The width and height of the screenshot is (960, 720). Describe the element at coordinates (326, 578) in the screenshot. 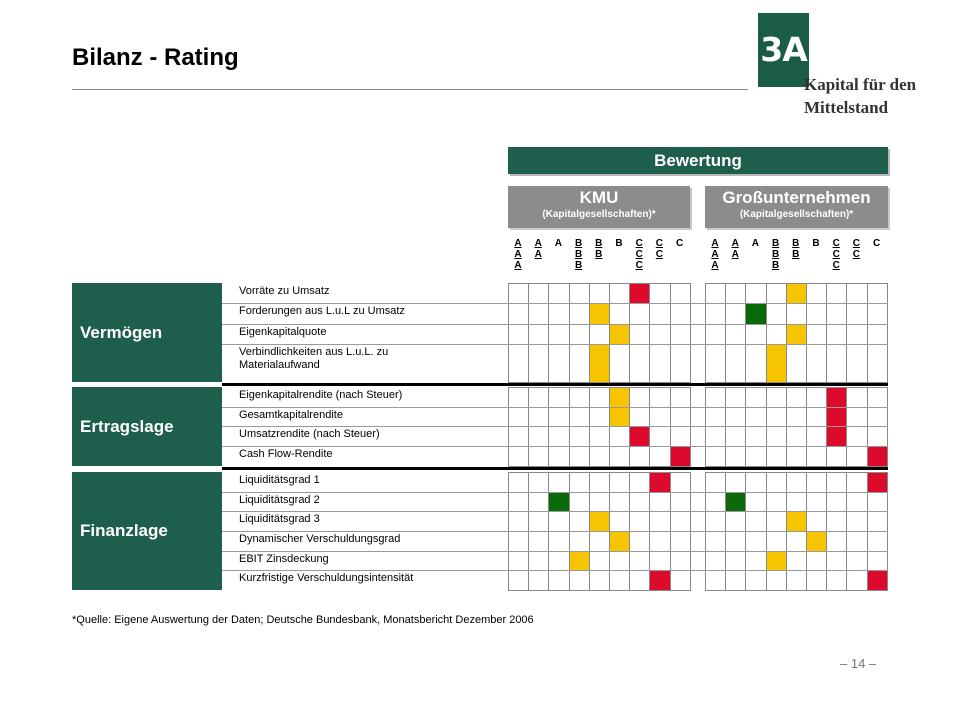

I see `criterion-label: Kurzfristige Verschuldungsintensität` at that location.